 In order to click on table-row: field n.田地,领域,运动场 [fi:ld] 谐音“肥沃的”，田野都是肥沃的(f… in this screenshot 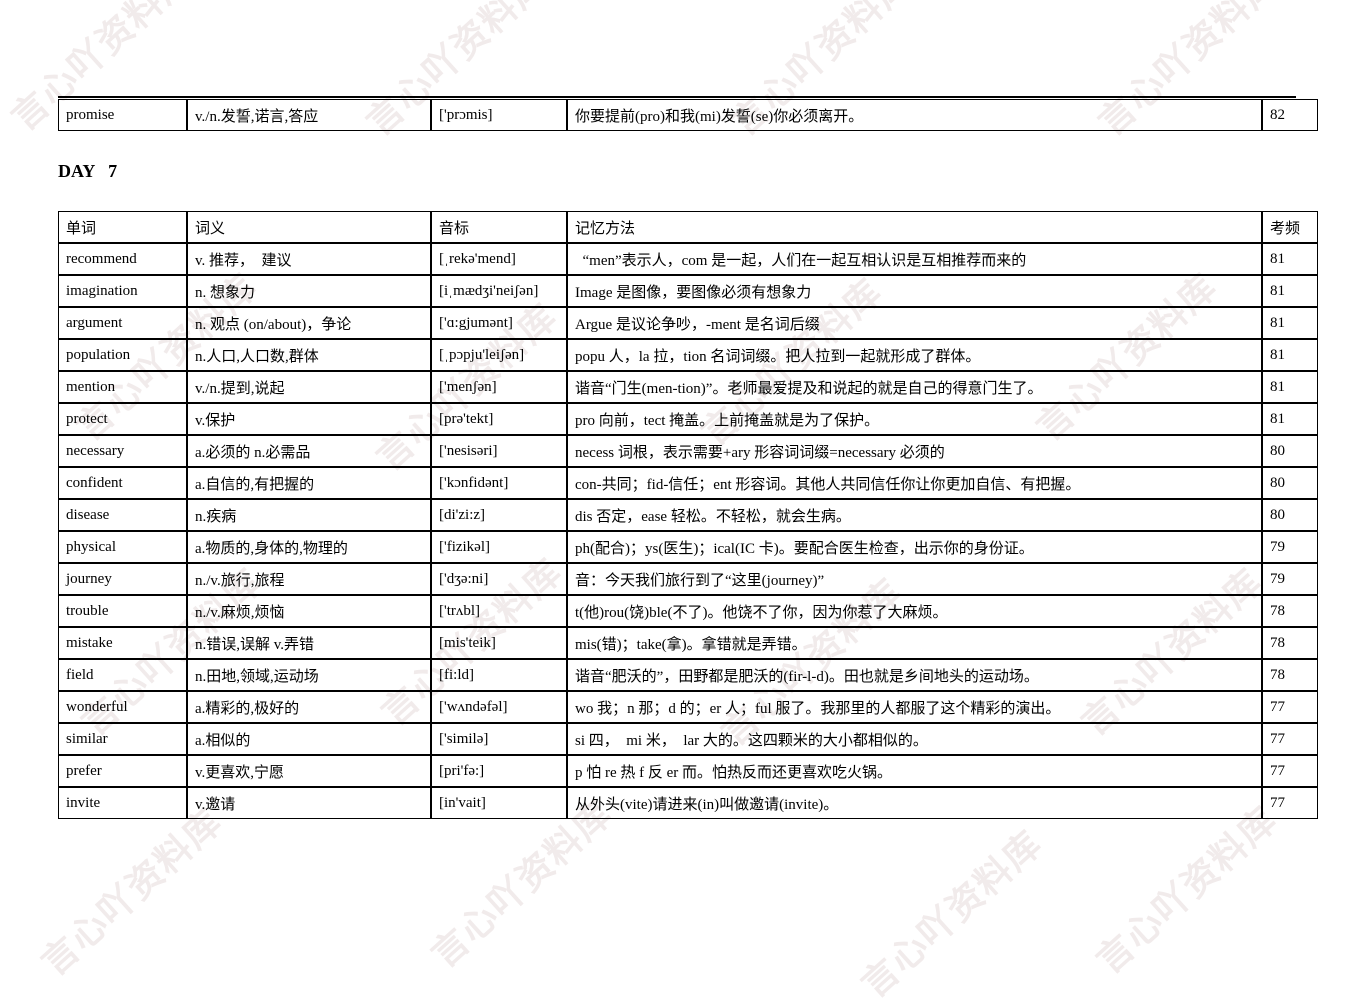, I will do `click(688, 675)`.